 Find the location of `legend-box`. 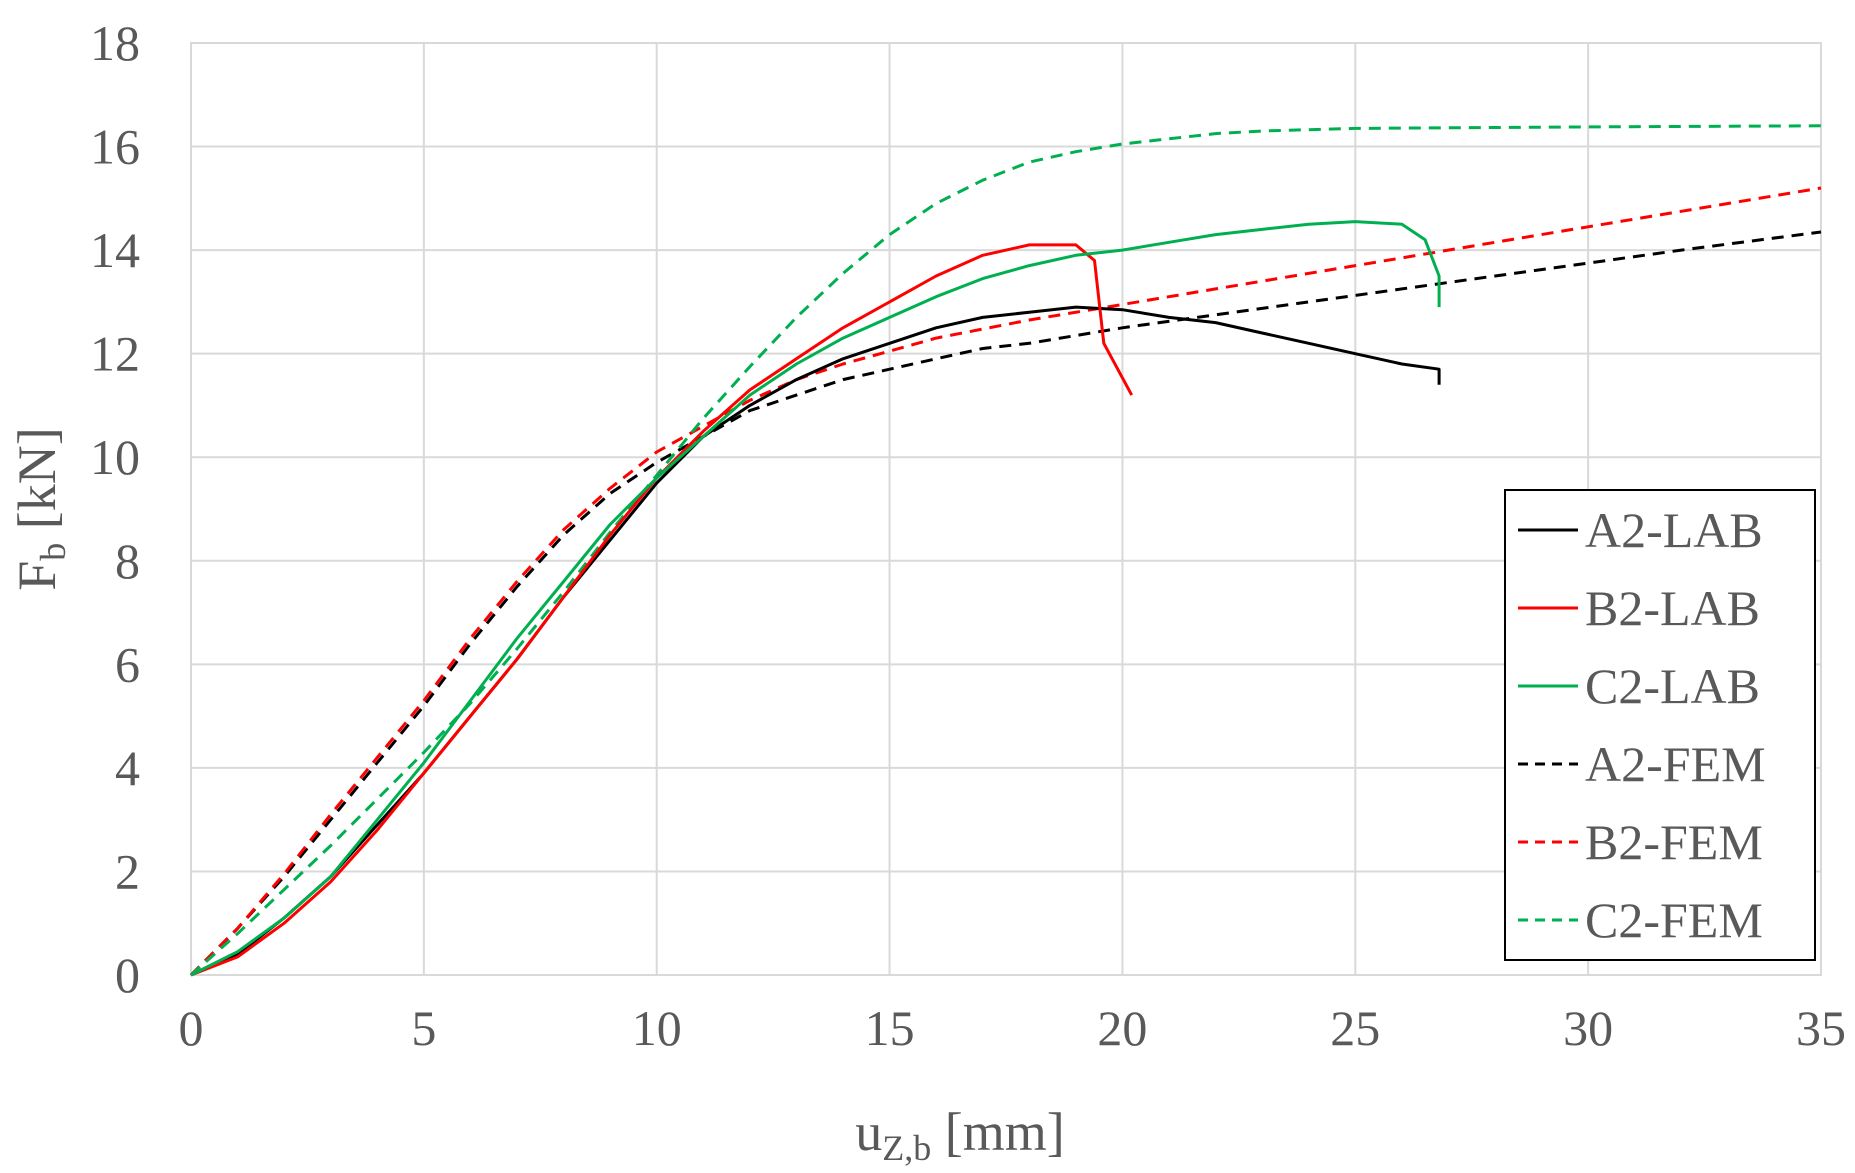

legend-box is located at coordinates (1660, 725).